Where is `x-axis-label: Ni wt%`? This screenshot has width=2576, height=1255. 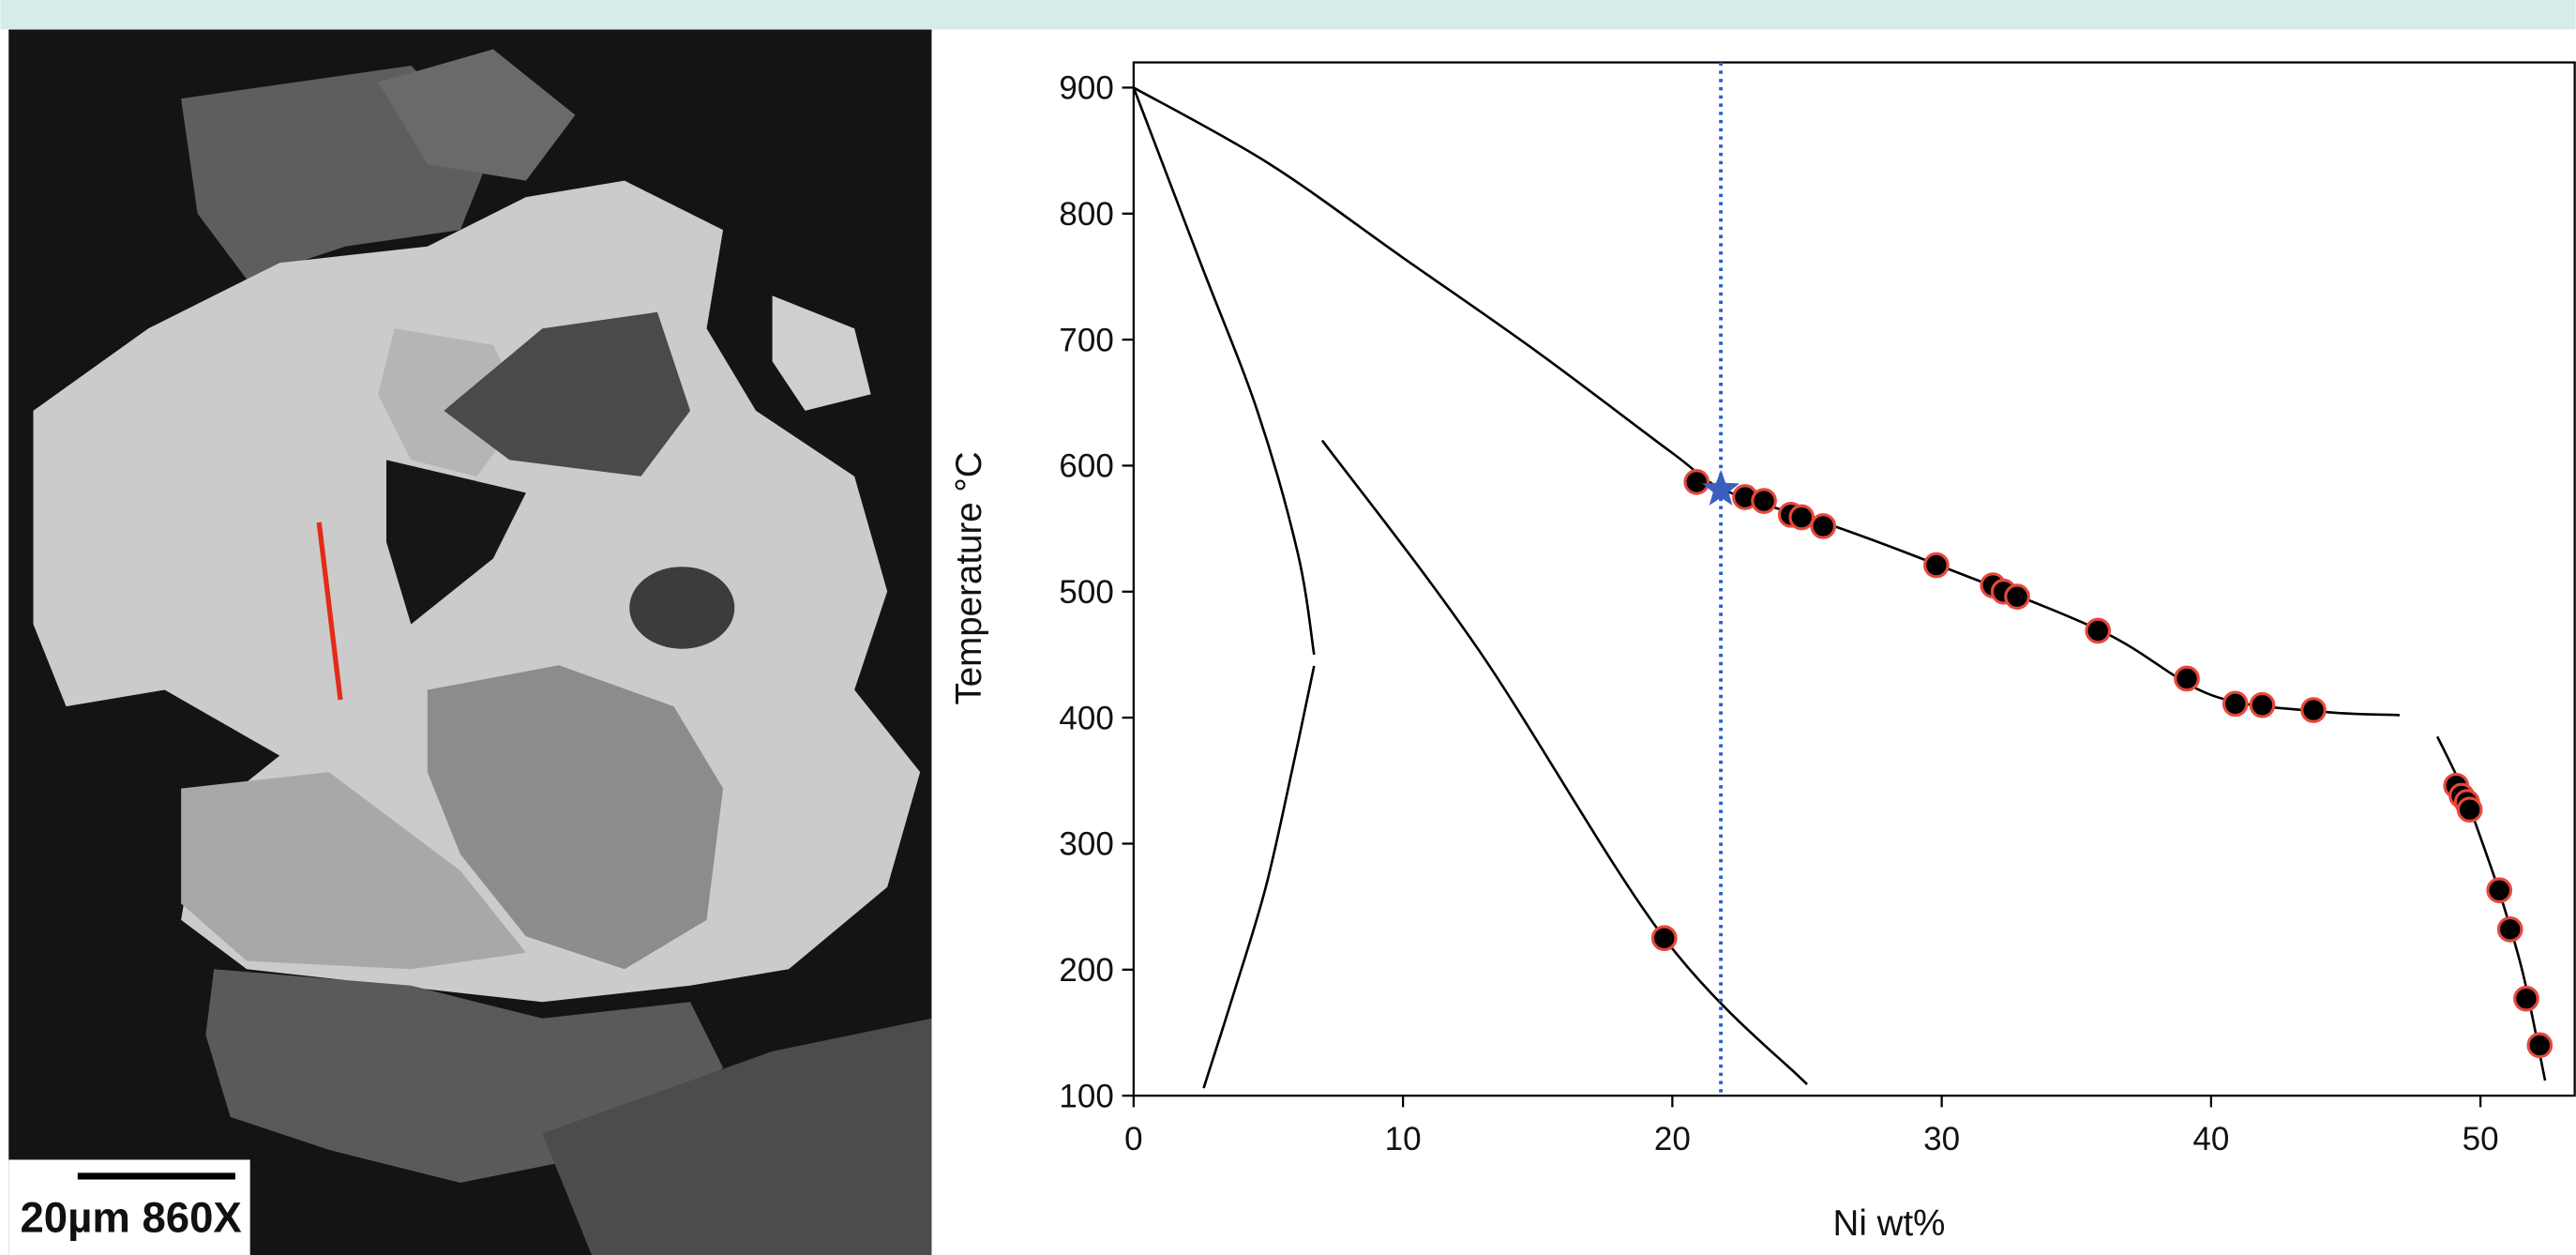
x-axis-label: Ni wt% is located at coordinates (1889, 1223).